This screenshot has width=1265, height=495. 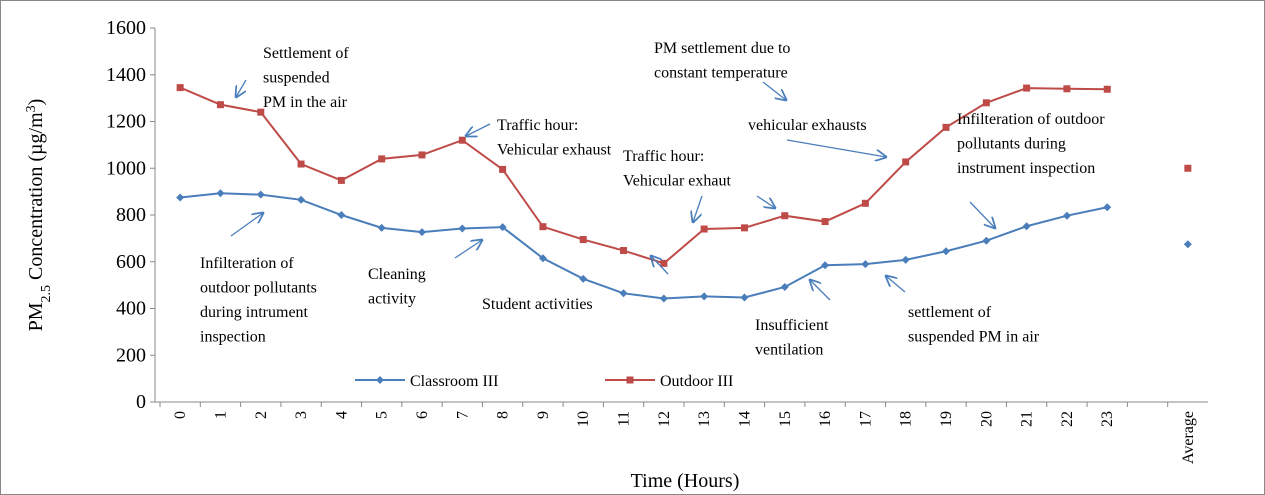 I want to click on y-tick-label: 200, so click(x=131, y=355).